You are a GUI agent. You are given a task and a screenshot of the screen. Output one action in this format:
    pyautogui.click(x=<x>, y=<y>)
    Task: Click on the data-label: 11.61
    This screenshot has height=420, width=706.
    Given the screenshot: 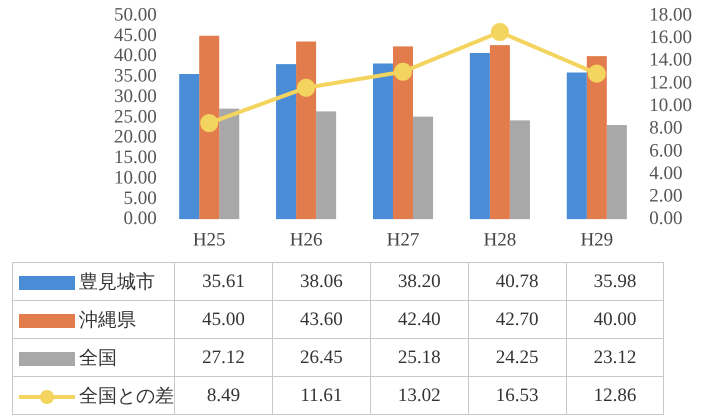 What is the action you would take?
    pyautogui.click(x=321, y=395)
    